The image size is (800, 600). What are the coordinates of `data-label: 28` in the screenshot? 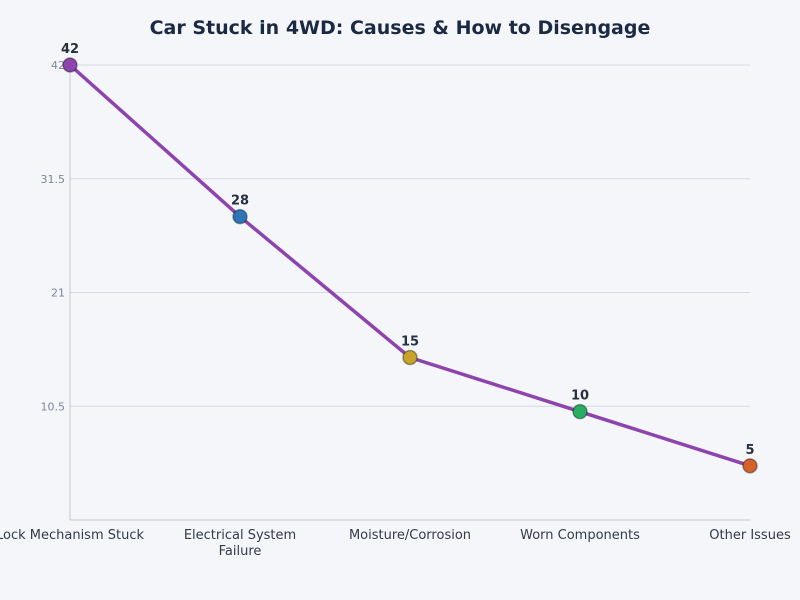 It's located at (240, 201).